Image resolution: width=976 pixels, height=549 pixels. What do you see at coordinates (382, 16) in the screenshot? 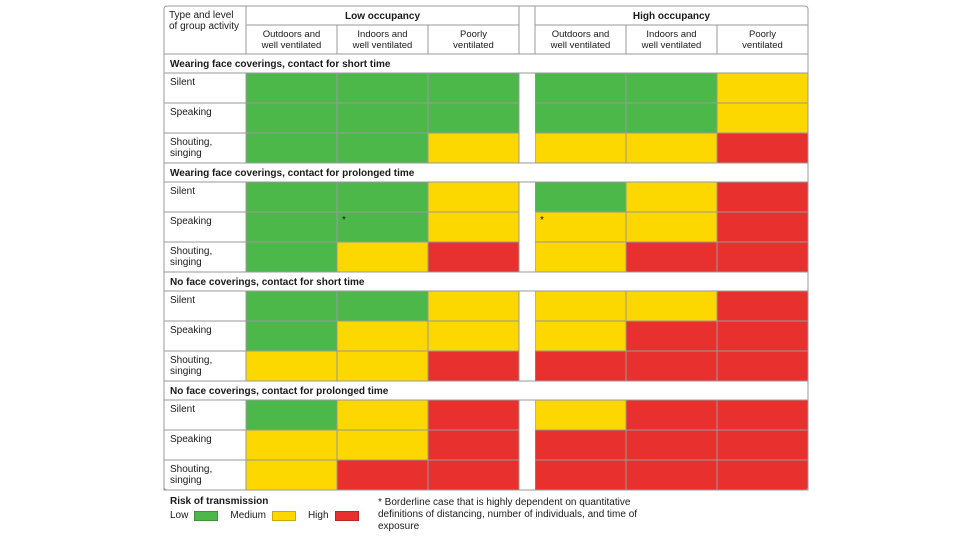
I see `column-group-header: Low occupancy` at bounding box center [382, 16].